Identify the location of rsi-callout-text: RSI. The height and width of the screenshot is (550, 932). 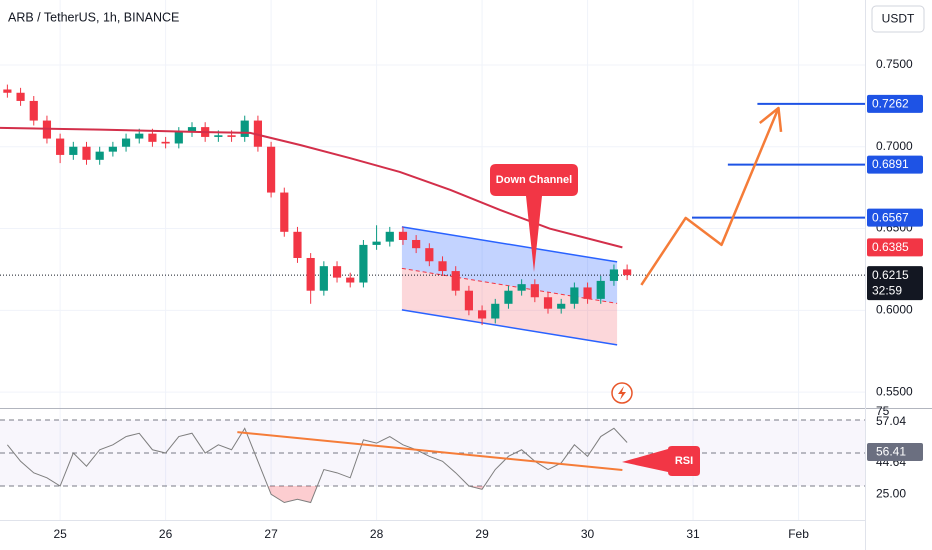
(684, 461).